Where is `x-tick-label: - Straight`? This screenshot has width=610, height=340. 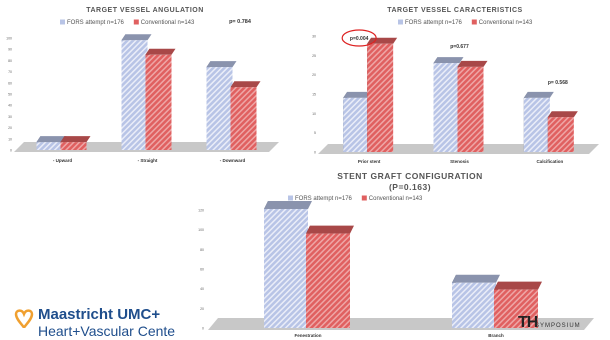
x-tick-label: - Straight is located at coordinates (148, 160).